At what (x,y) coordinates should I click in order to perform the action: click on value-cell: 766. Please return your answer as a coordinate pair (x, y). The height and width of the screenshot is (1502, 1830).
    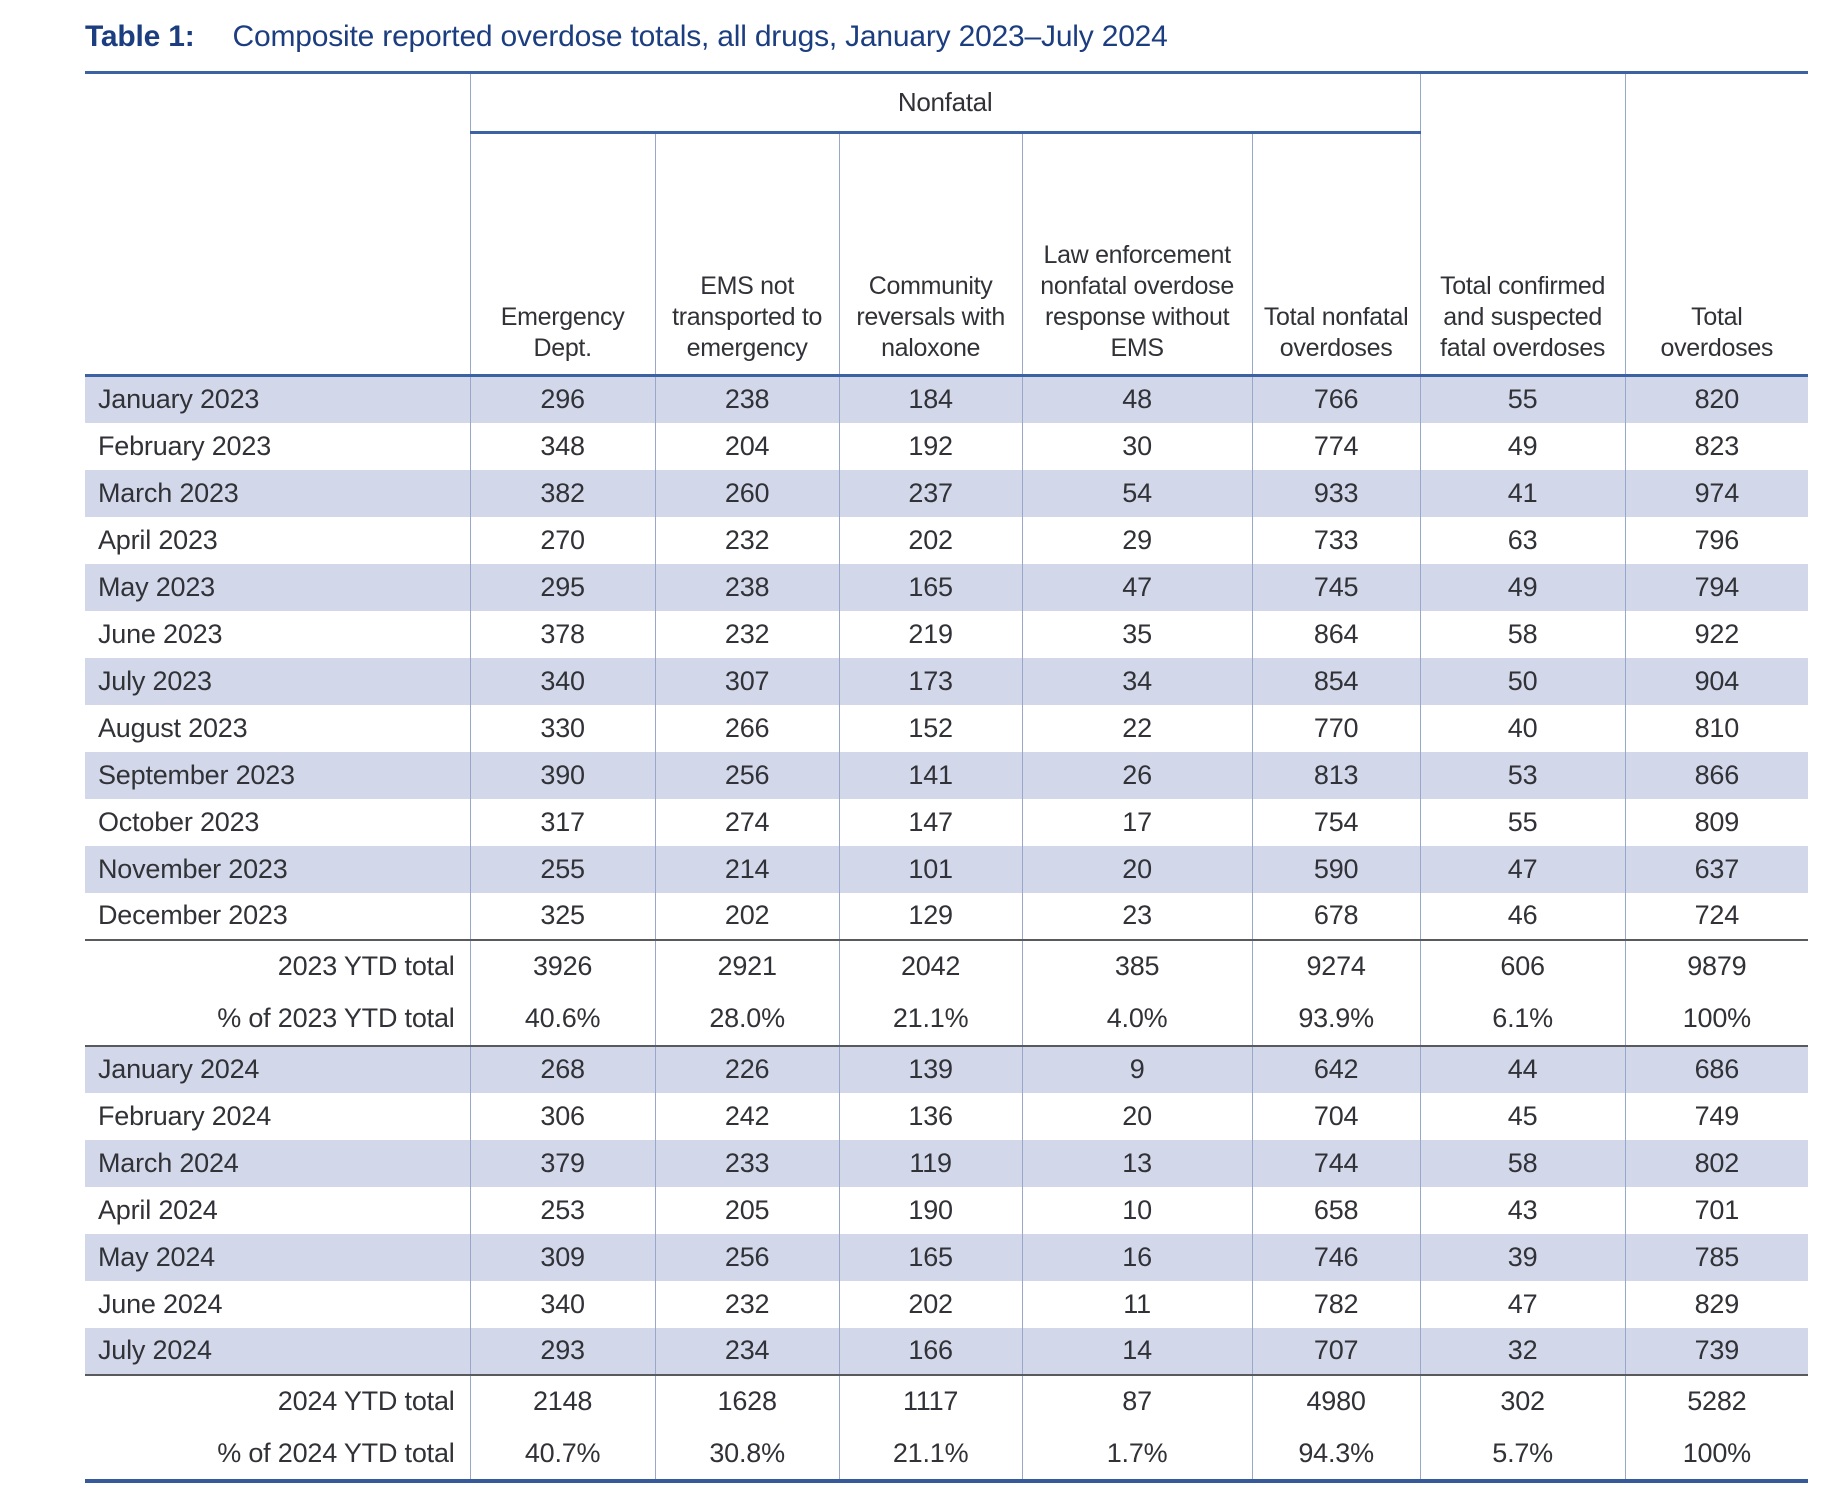
    Looking at the image, I should click on (1336, 399).